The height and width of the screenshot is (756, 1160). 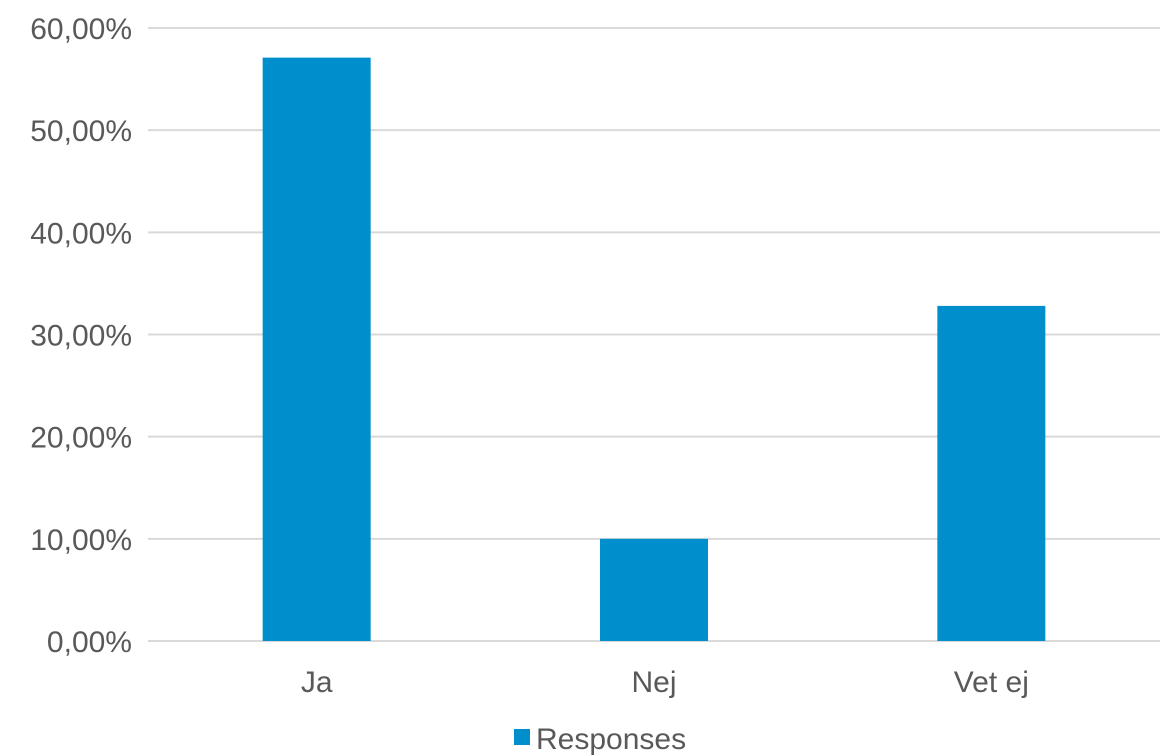 What do you see at coordinates (653, 682) in the screenshot?
I see `x-category-label: Nej` at bounding box center [653, 682].